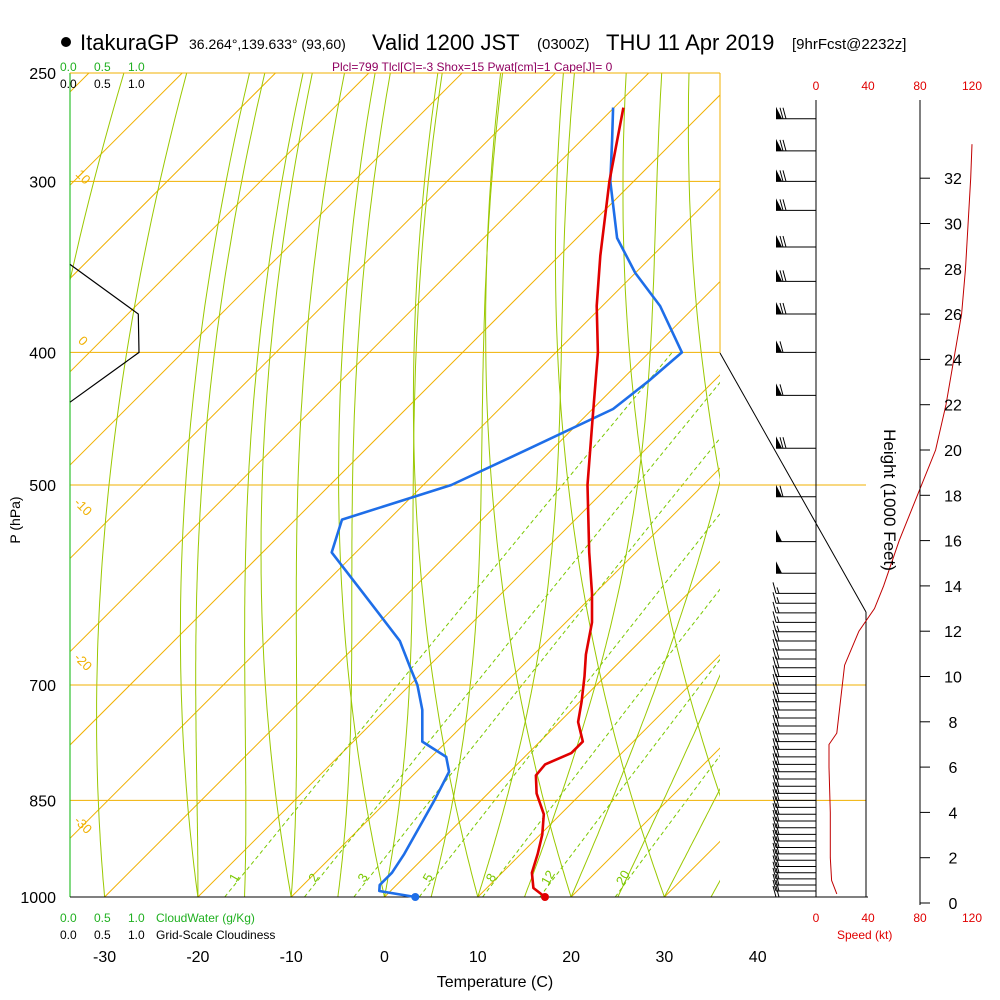 The height and width of the screenshot is (1000, 1000). What do you see at coordinates (197, 957) in the screenshot?
I see `temperature-tick-label: -20` at bounding box center [197, 957].